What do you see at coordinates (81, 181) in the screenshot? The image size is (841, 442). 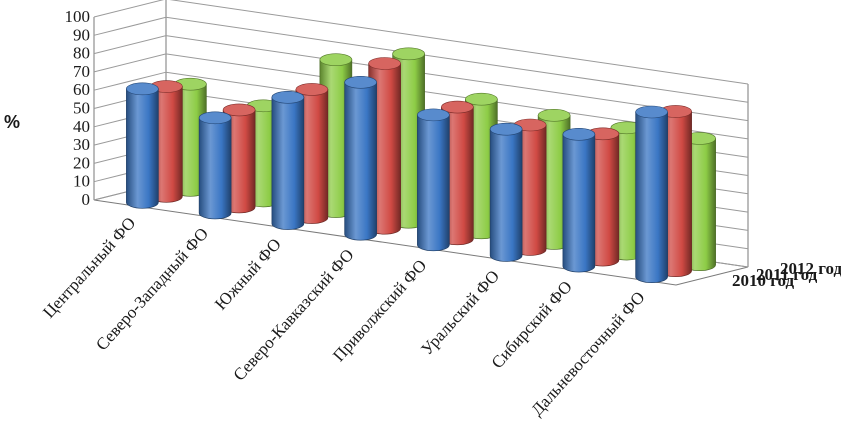 I see `y-tick-label: 10` at bounding box center [81, 181].